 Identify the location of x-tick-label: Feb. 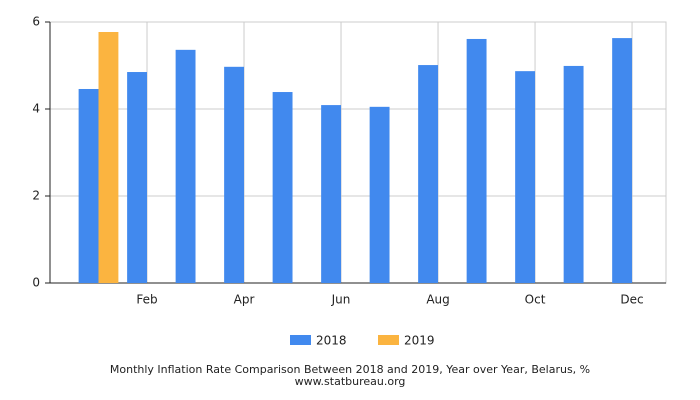
(146, 300).